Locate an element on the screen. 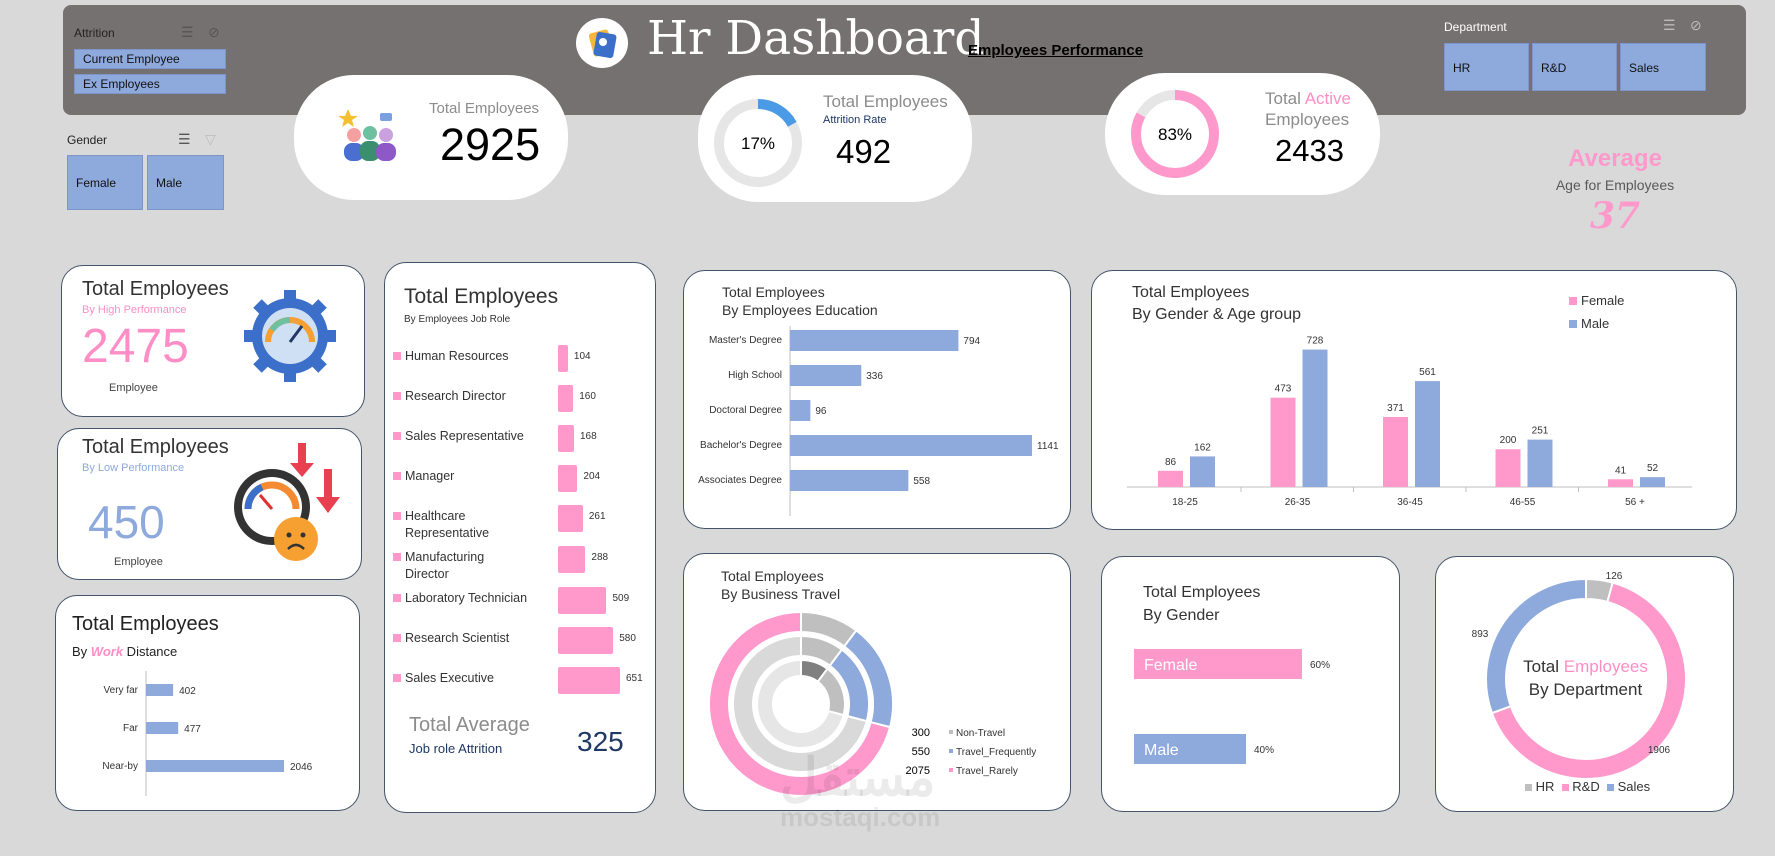 The height and width of the screenshot is (856, 1775). data-label: 162 is located at coordinates (1202, 447).